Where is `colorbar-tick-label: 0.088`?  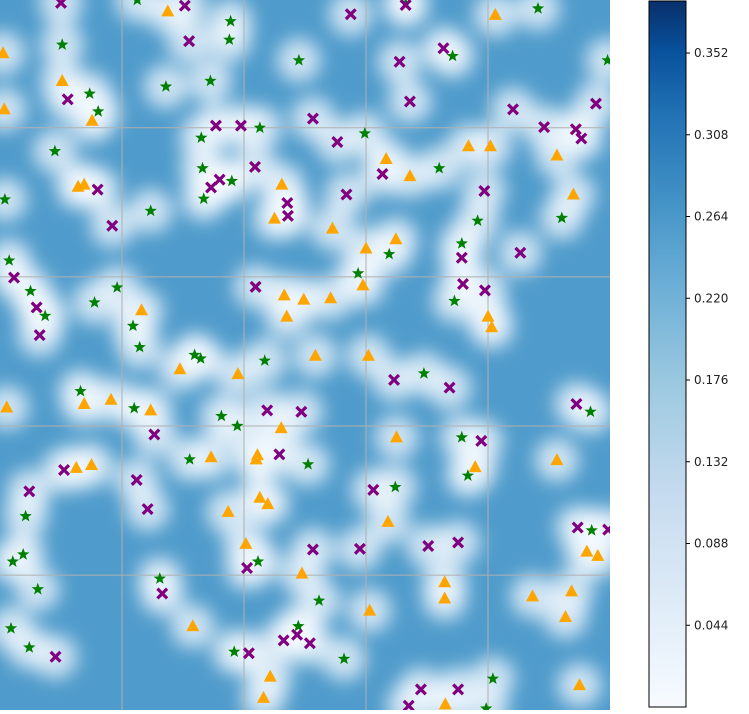 colorbar-tick-label: 0.088 is located at coordinates (711, 544).